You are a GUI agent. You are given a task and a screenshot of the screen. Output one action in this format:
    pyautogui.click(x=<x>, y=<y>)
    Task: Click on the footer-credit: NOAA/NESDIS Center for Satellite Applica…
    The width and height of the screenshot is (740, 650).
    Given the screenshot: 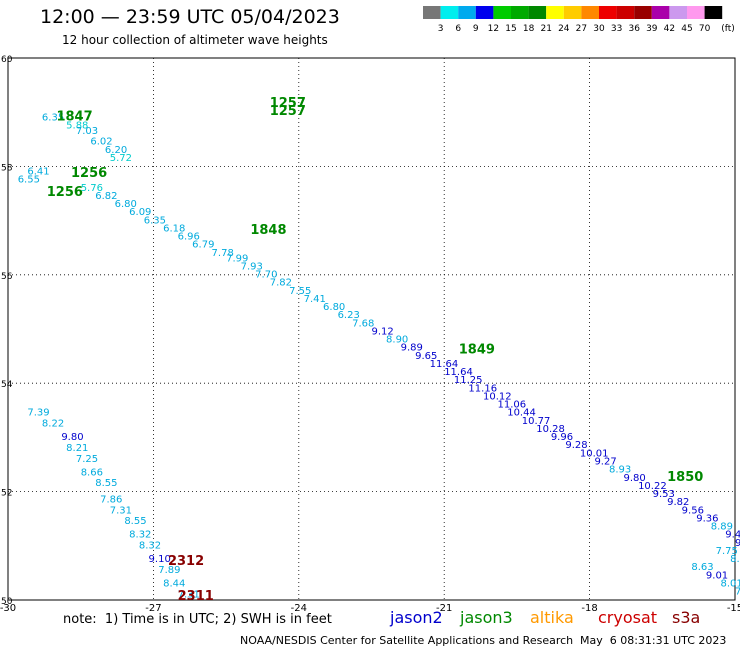 What is the action you would take?
    pyautogui.click(x=407, y=640)
    